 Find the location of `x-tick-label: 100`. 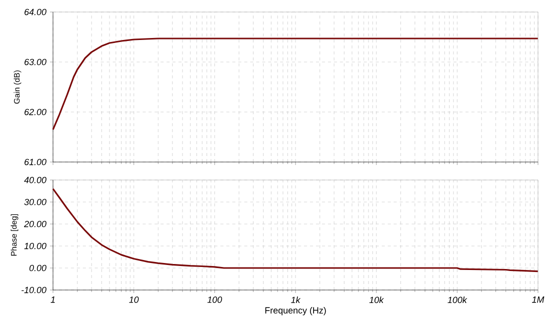

x-tick-label: 100 is located at coordinates (214, 299).